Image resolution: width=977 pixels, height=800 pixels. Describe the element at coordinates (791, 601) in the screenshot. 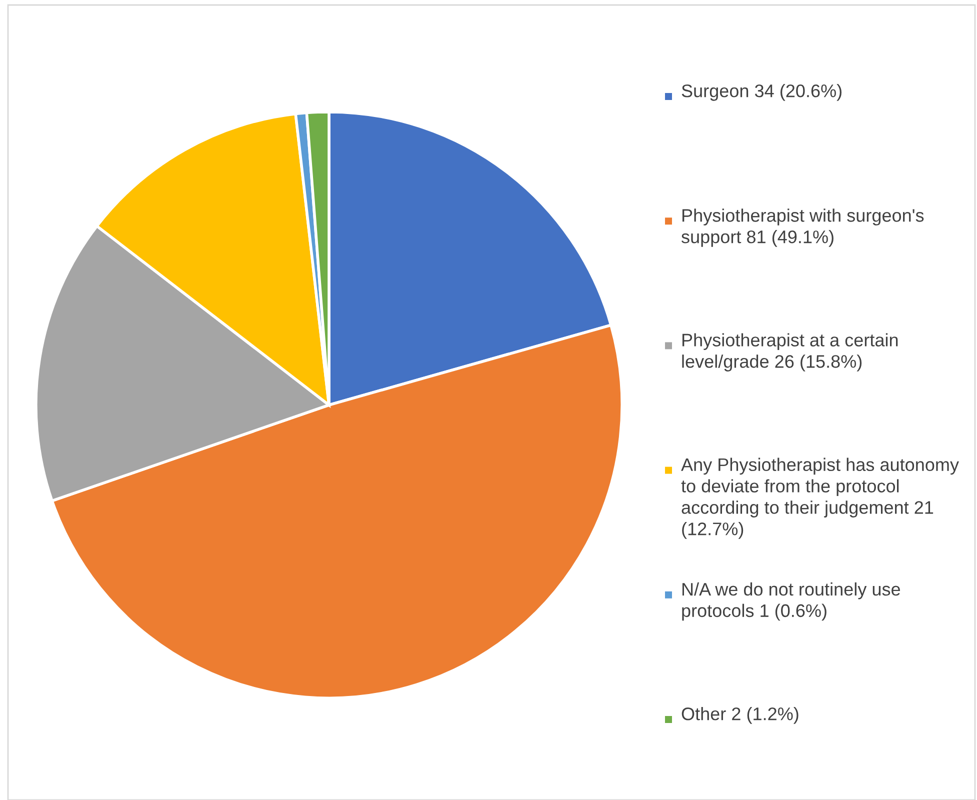

I see `legend-label: N/A we do not routinely use protocols 1 (0.6%)` at that location.